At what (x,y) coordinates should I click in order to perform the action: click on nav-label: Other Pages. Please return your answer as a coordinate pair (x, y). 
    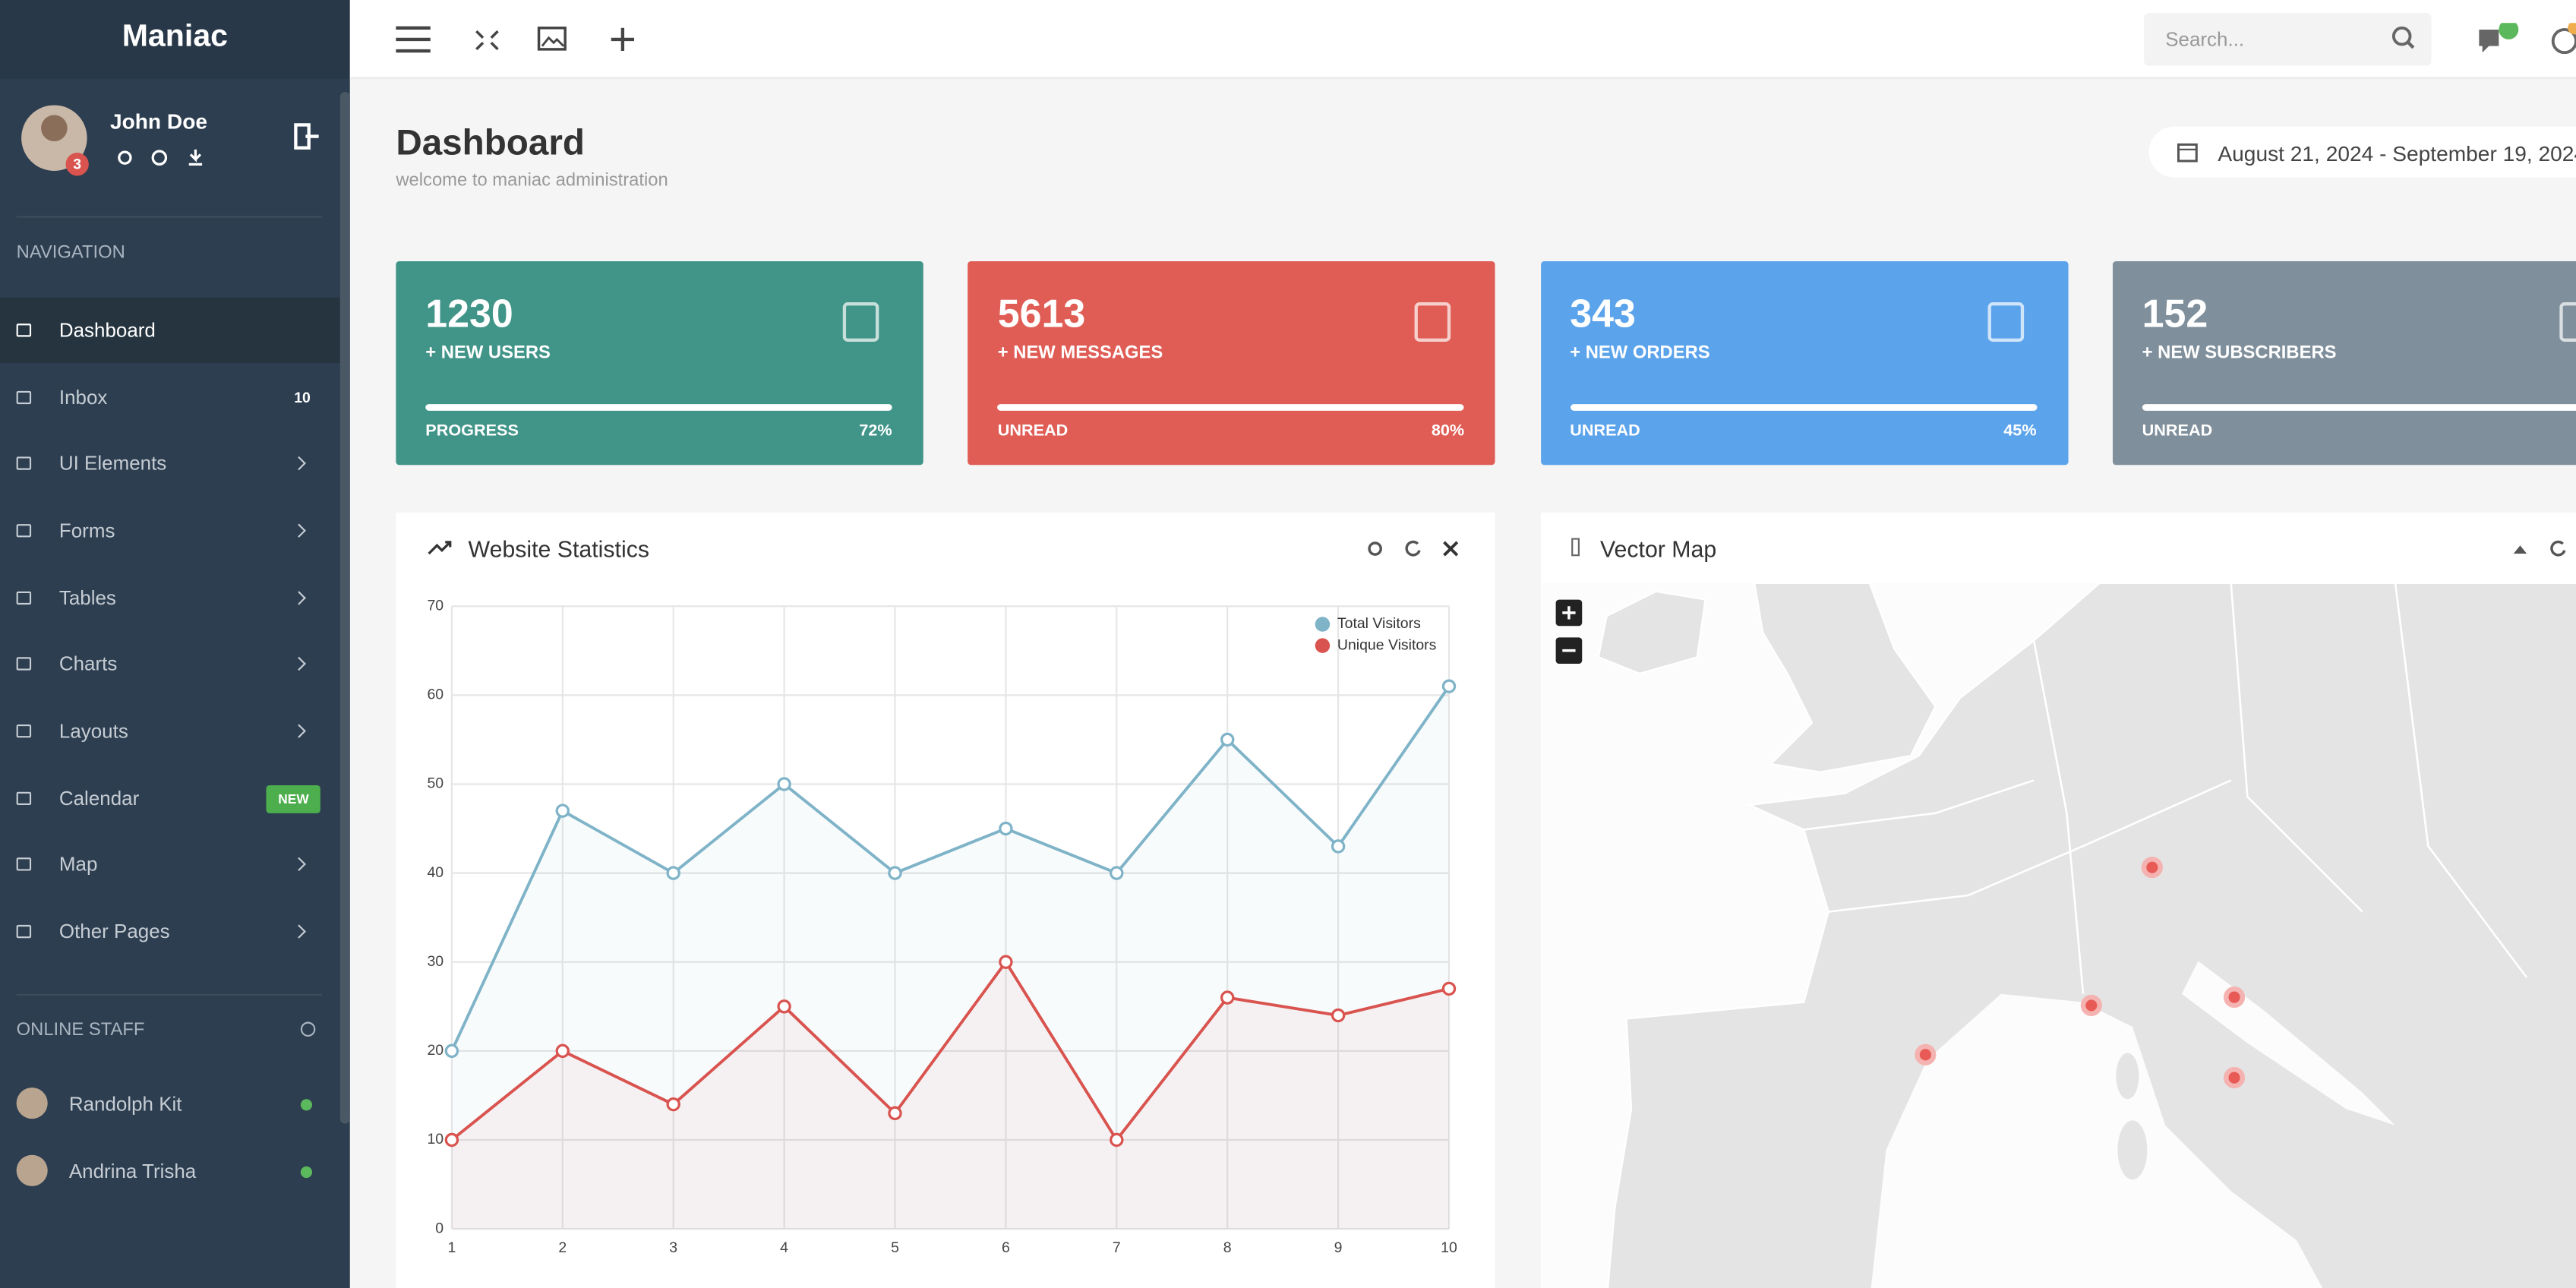
    Looking at the image, I should click on (114, 932).